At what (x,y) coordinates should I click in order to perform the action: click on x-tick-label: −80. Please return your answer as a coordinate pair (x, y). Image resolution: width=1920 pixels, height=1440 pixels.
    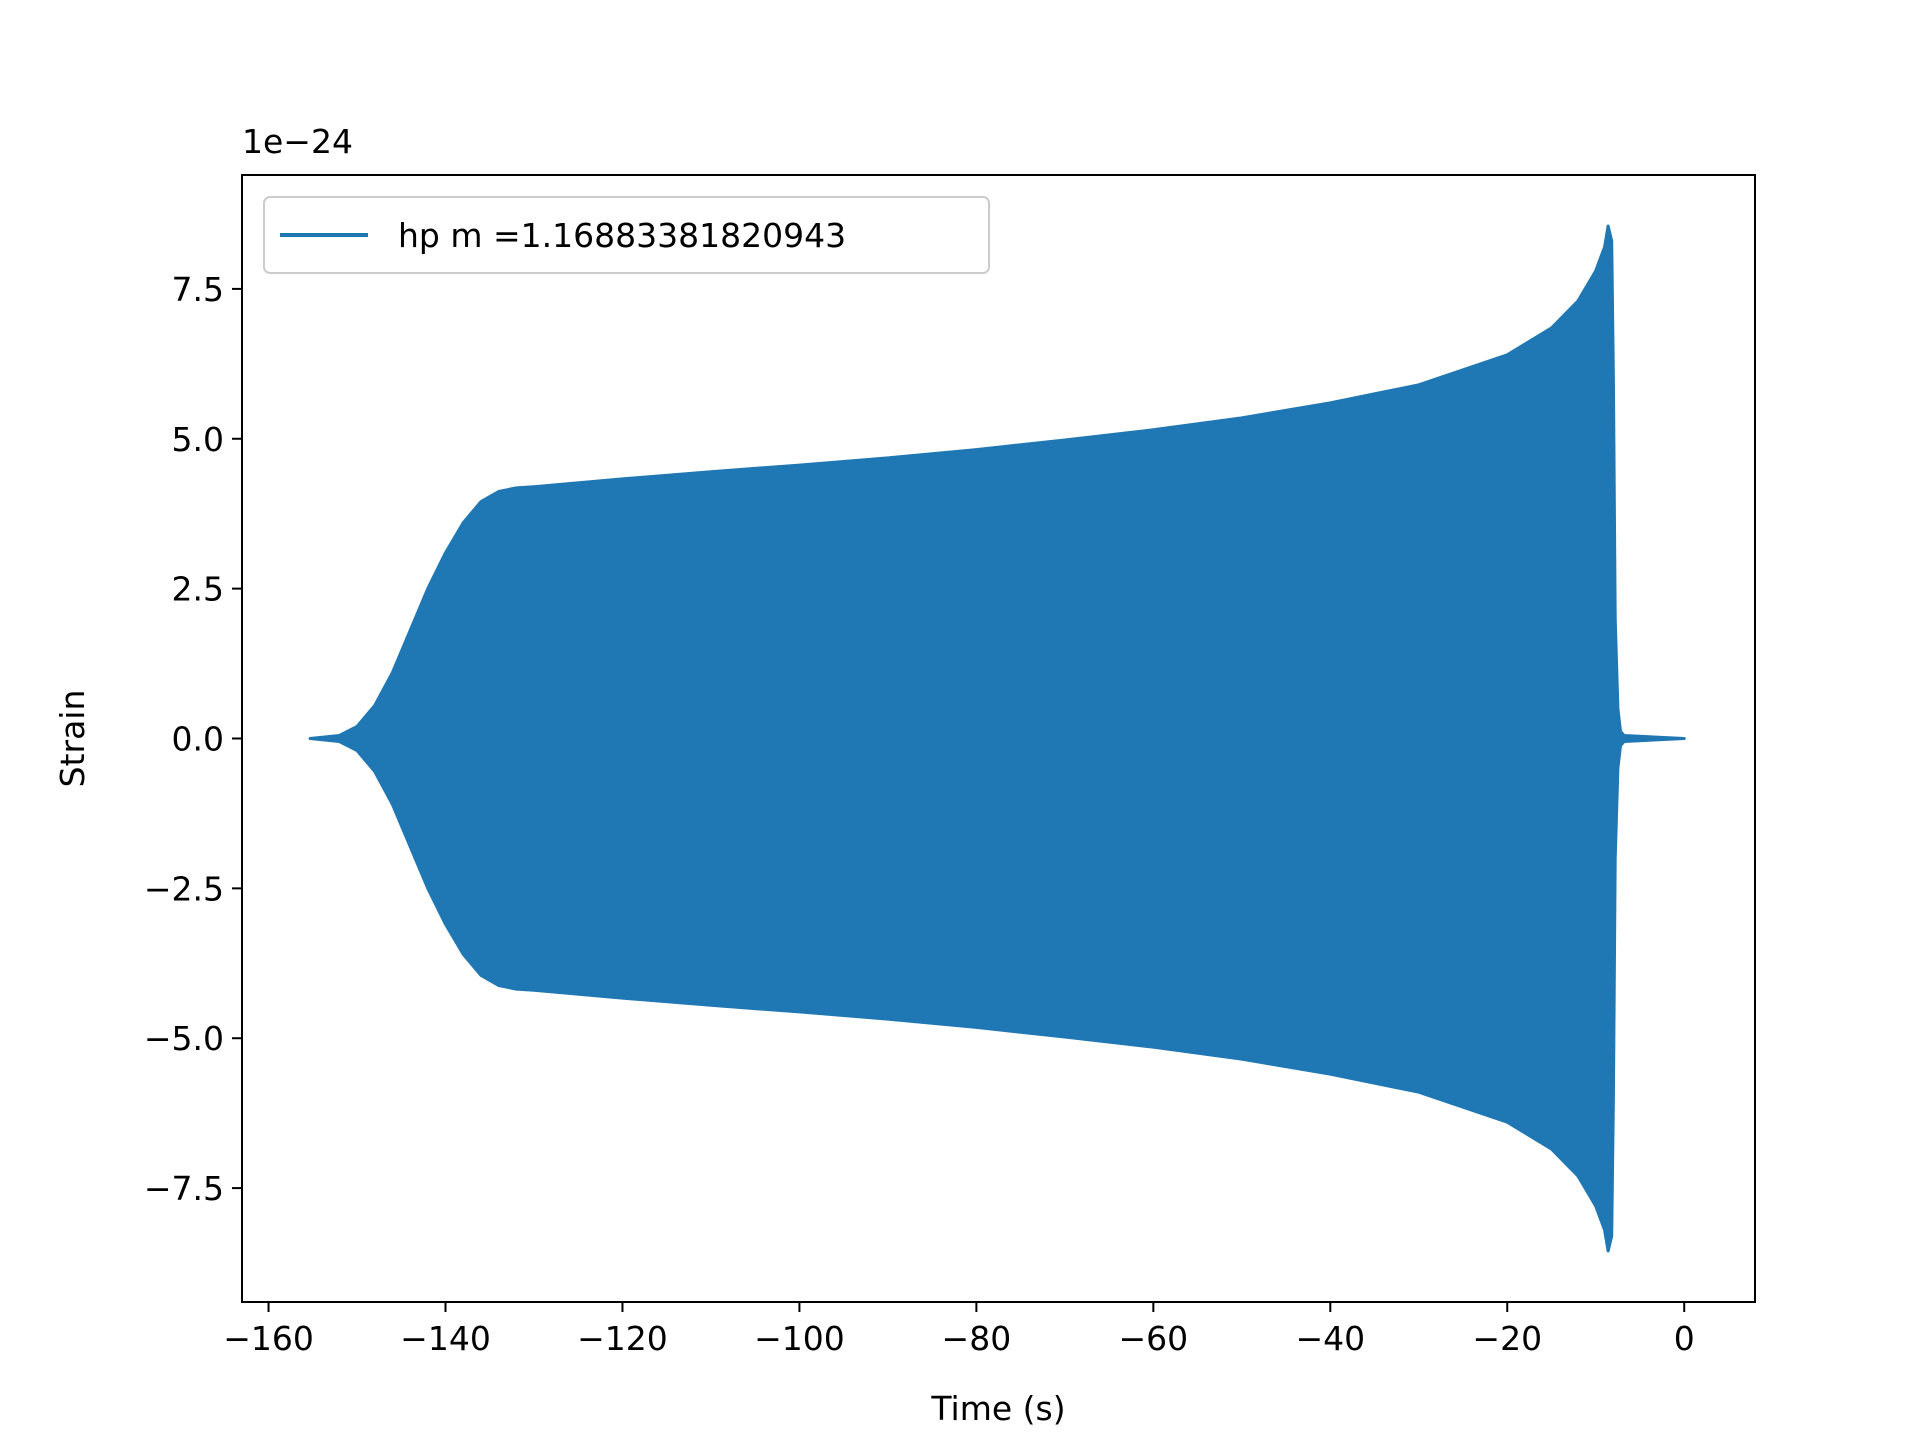
    Looking at the image, I should click on (977, 1338).